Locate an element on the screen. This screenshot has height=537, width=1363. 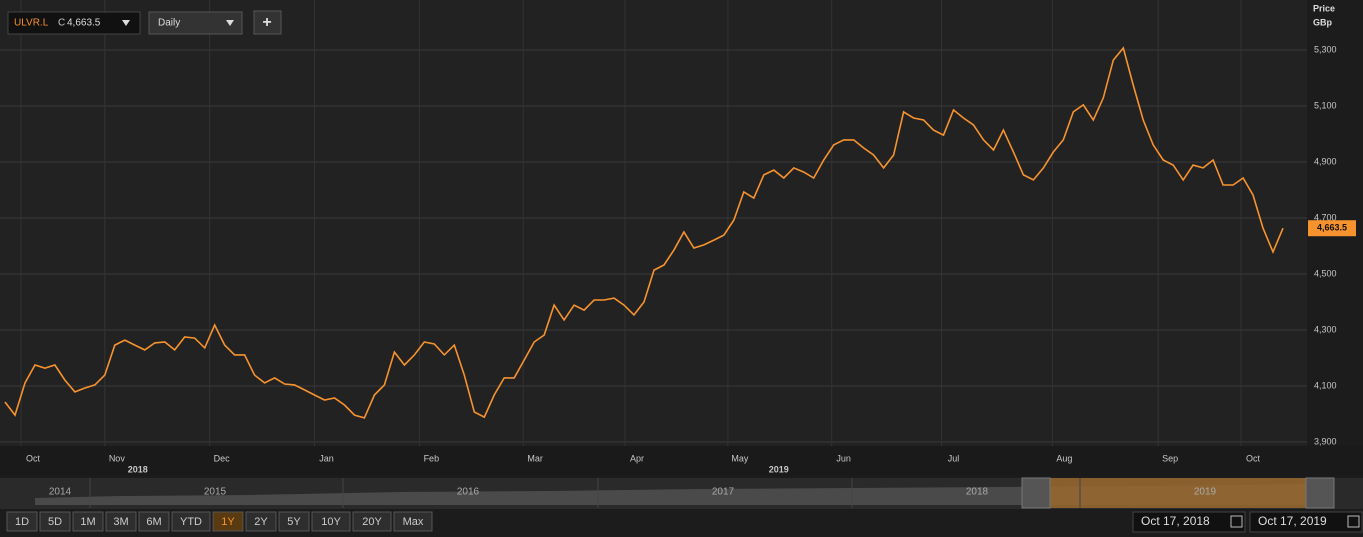
x-tick-label: Feb is located at coordinates (432, 458).